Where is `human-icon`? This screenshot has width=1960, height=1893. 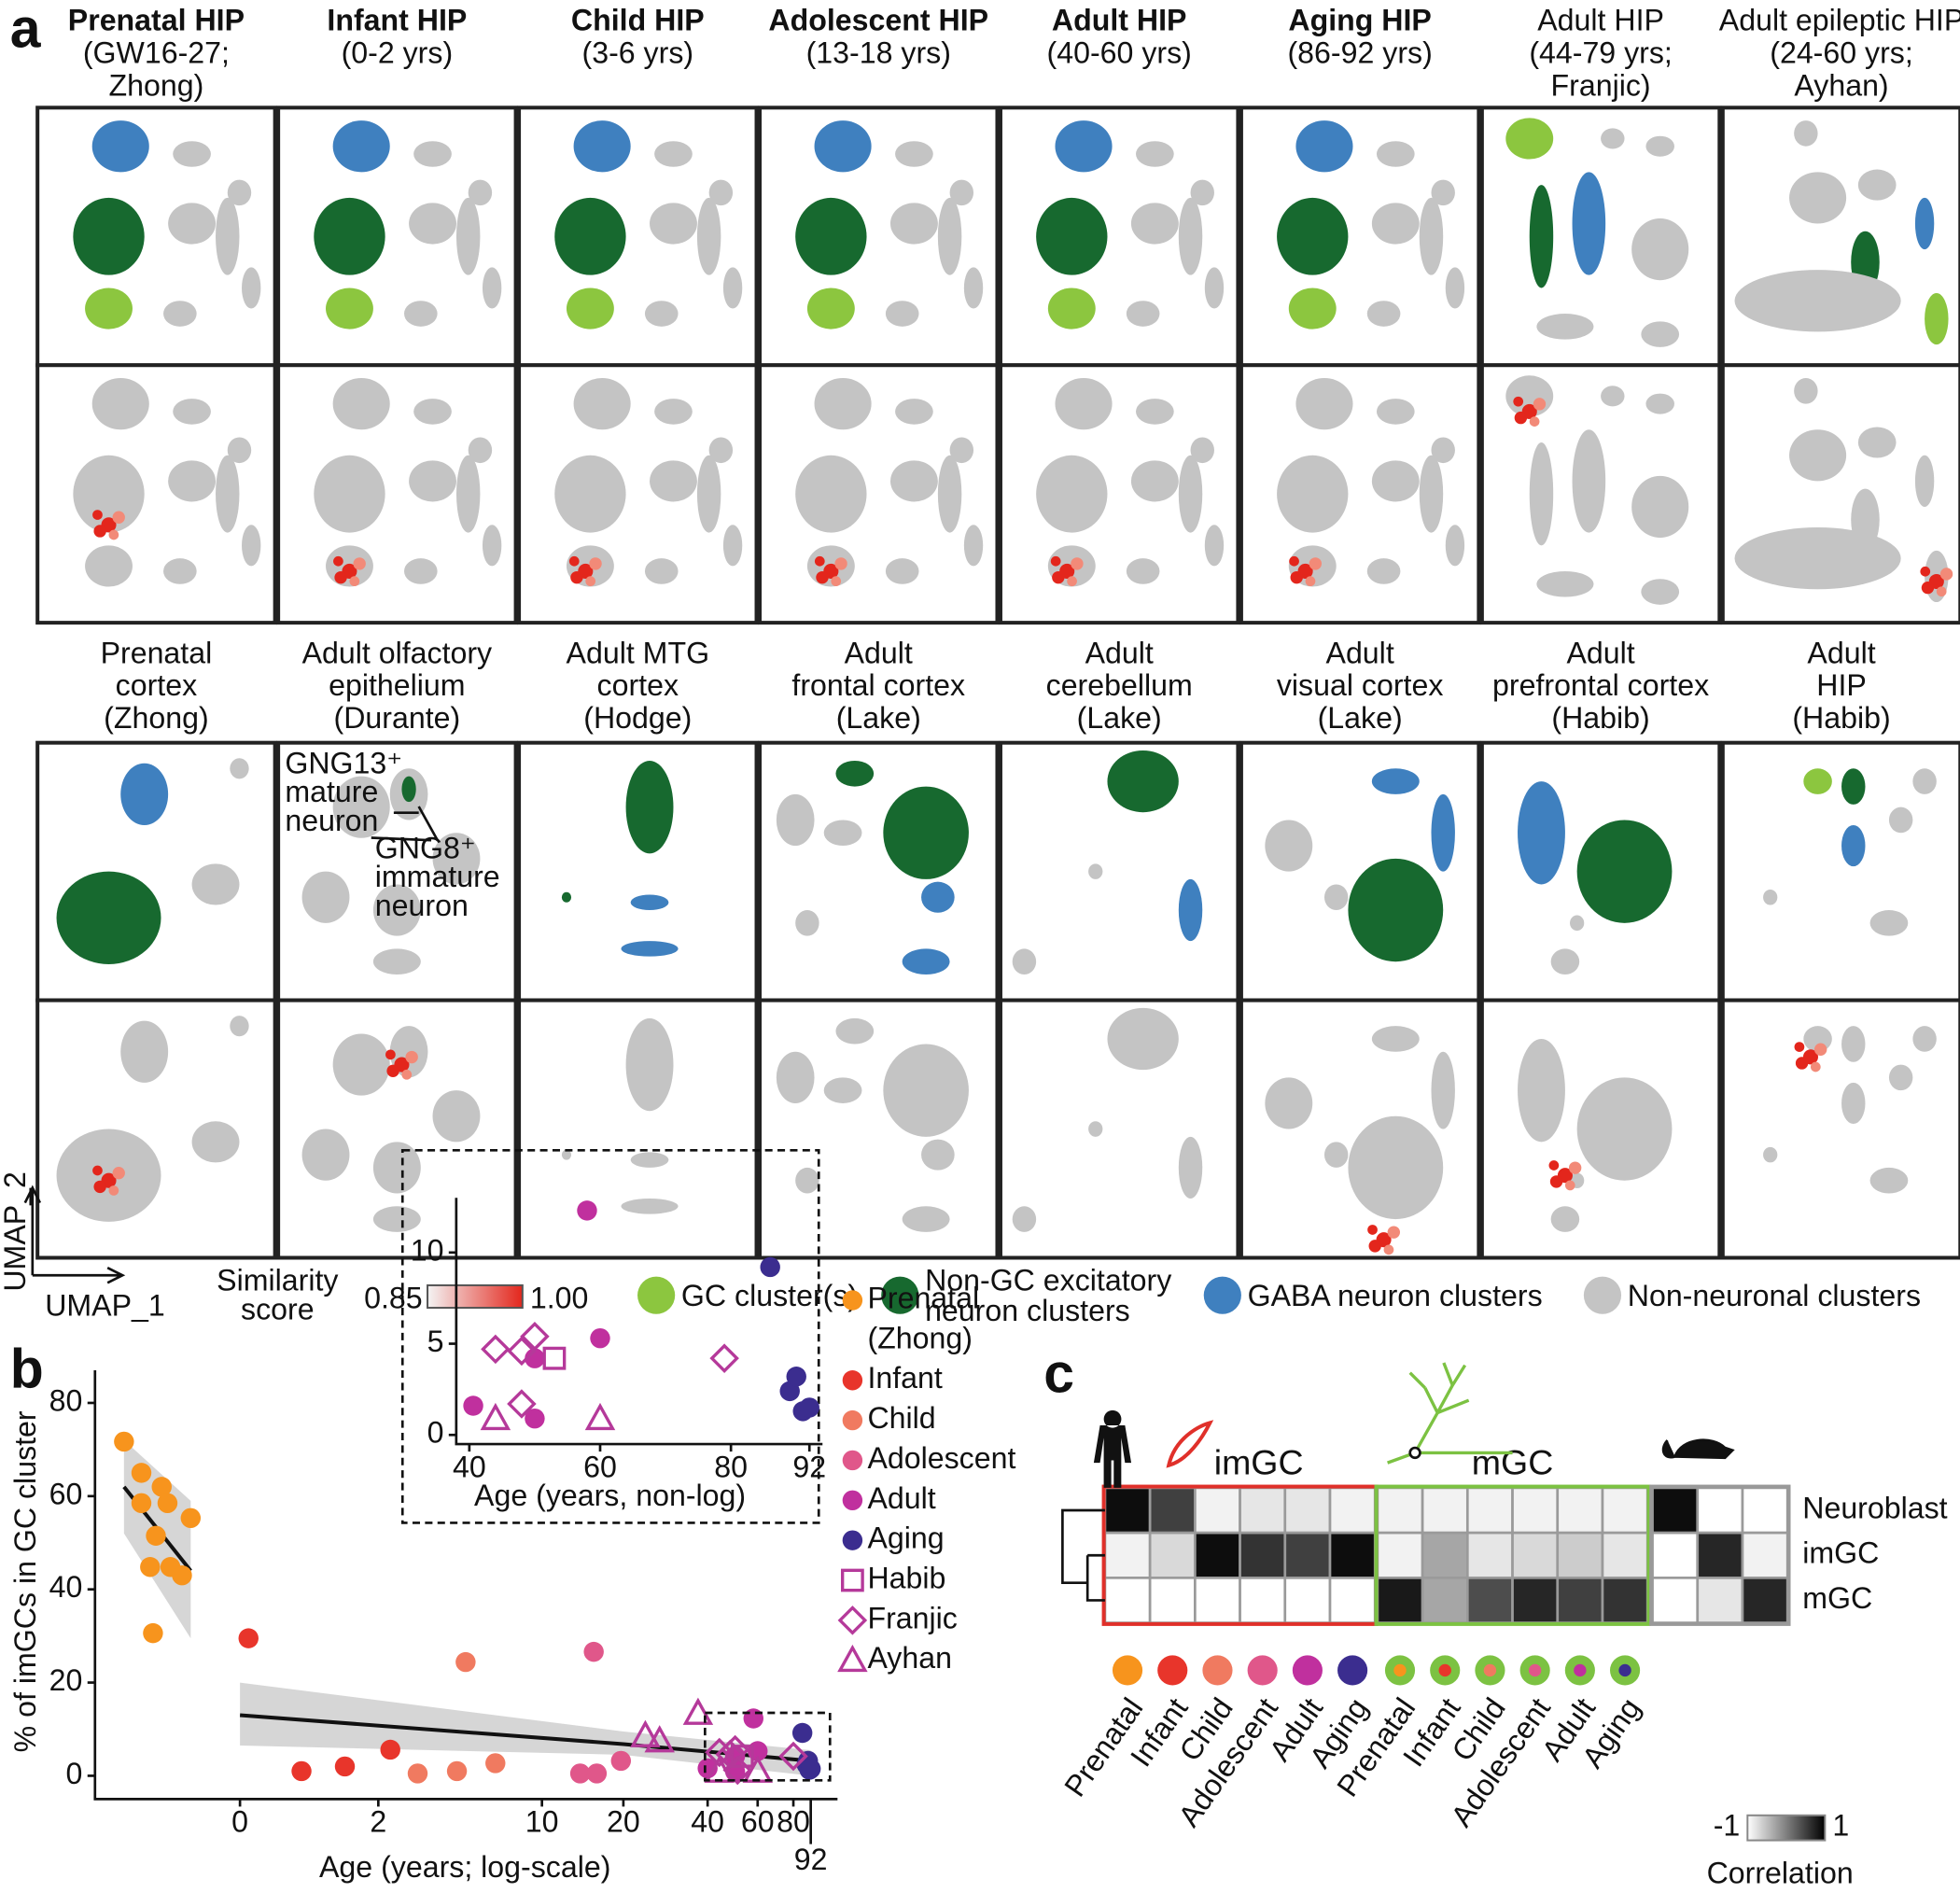 human-icon is located at coordinates (1112, 1448).